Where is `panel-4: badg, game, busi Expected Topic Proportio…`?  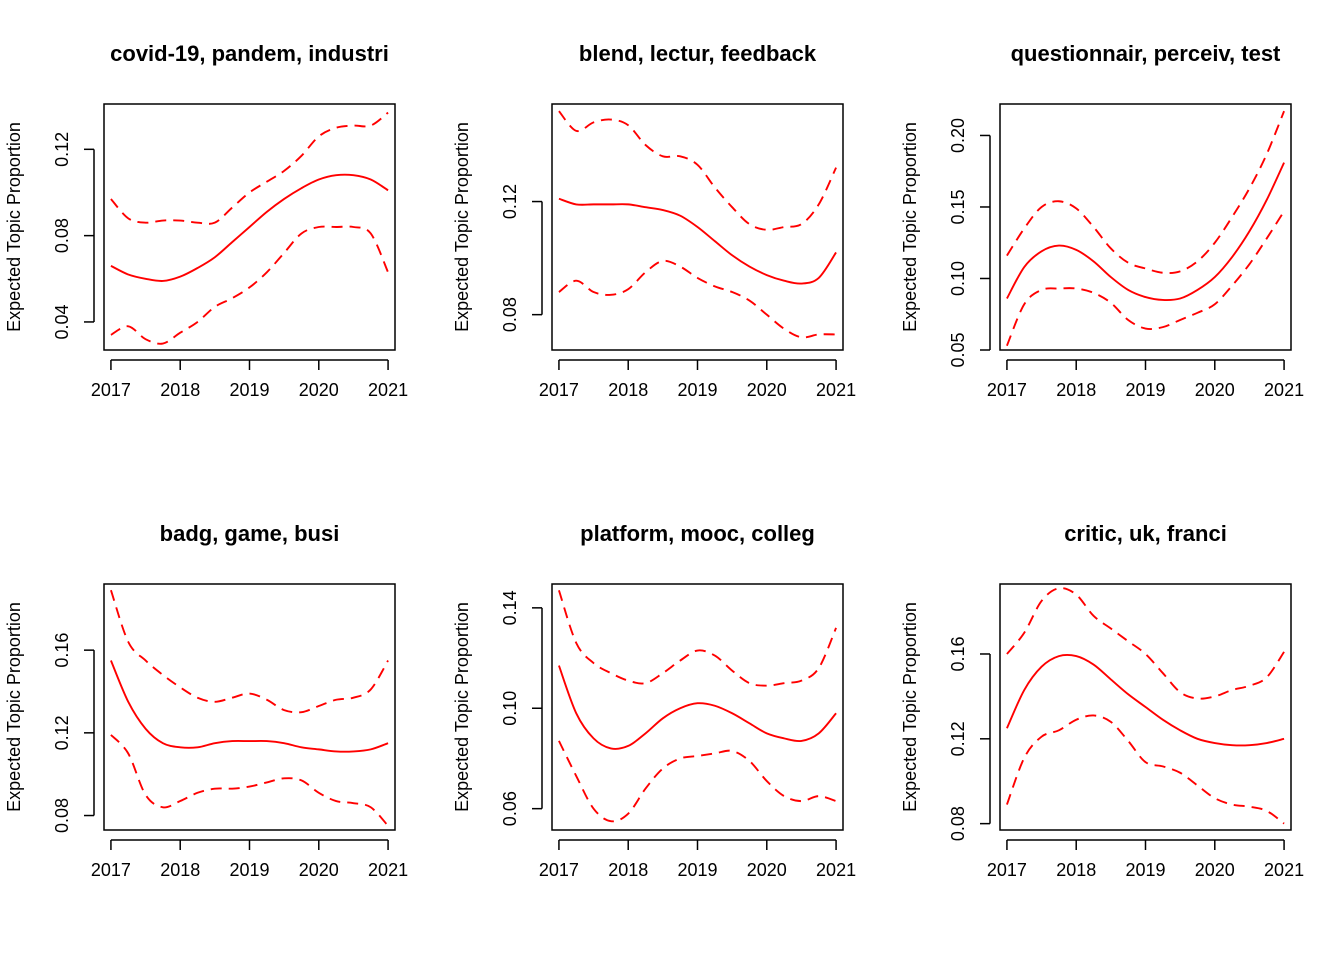
panel-4: badg, game, busi Expected Topic Proportio… is located at coordinates (206, 700).